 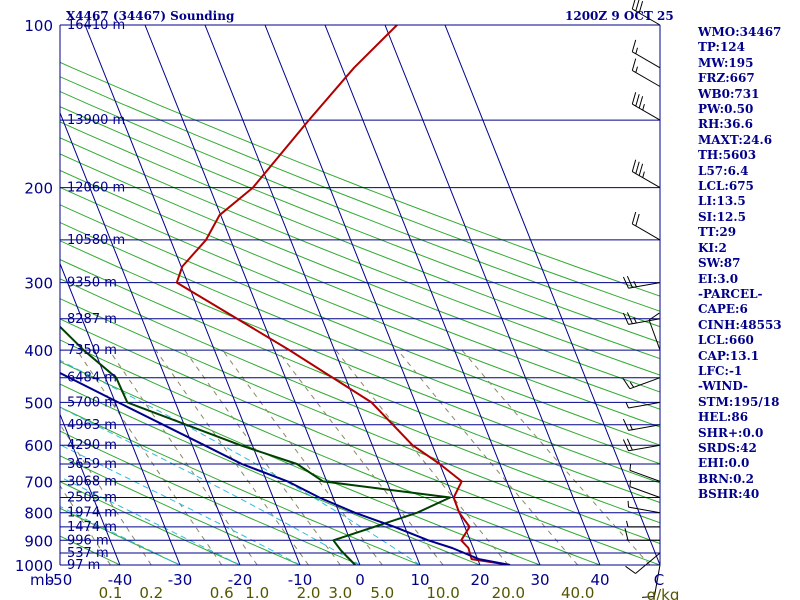 I want to click on index-item: EI:3.0, so click(x=718, y=278).